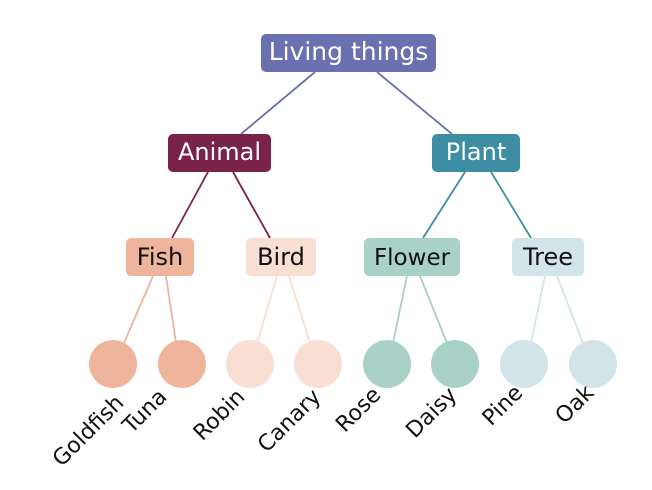 The width and height of the screenshot is (652, 490). I want to click on edge-root-animal, so click(278, 103).